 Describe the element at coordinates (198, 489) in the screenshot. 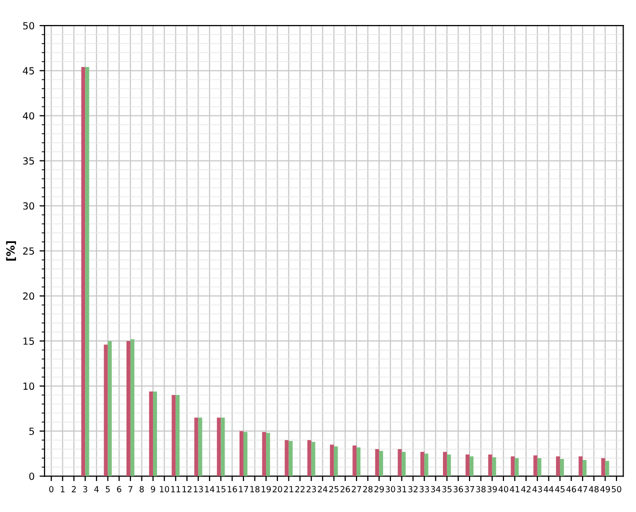

I see `x-tick-label: 13` at that location.